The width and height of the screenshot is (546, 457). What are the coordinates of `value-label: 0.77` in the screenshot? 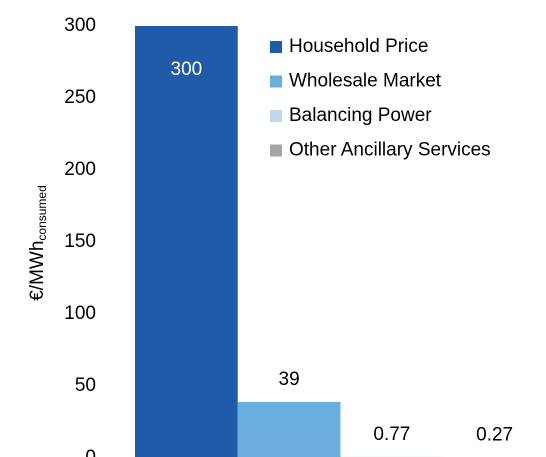 It's located at (391, 434).